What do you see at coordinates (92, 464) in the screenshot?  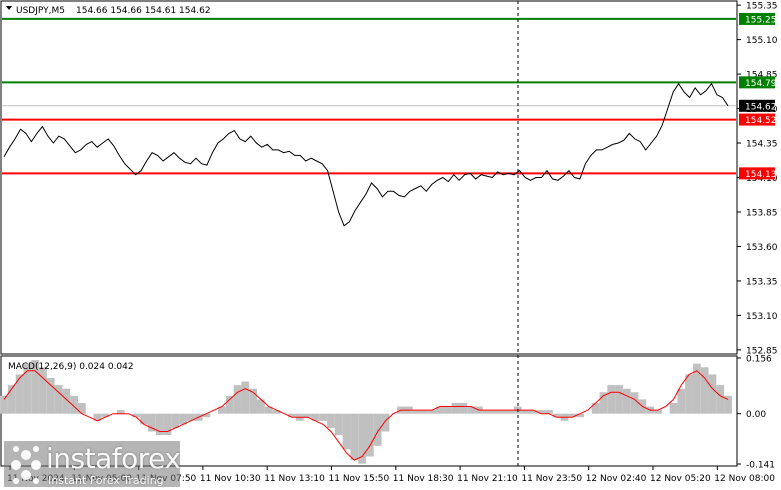 I see `instaforex-logo` at bounding box center [92, 464].